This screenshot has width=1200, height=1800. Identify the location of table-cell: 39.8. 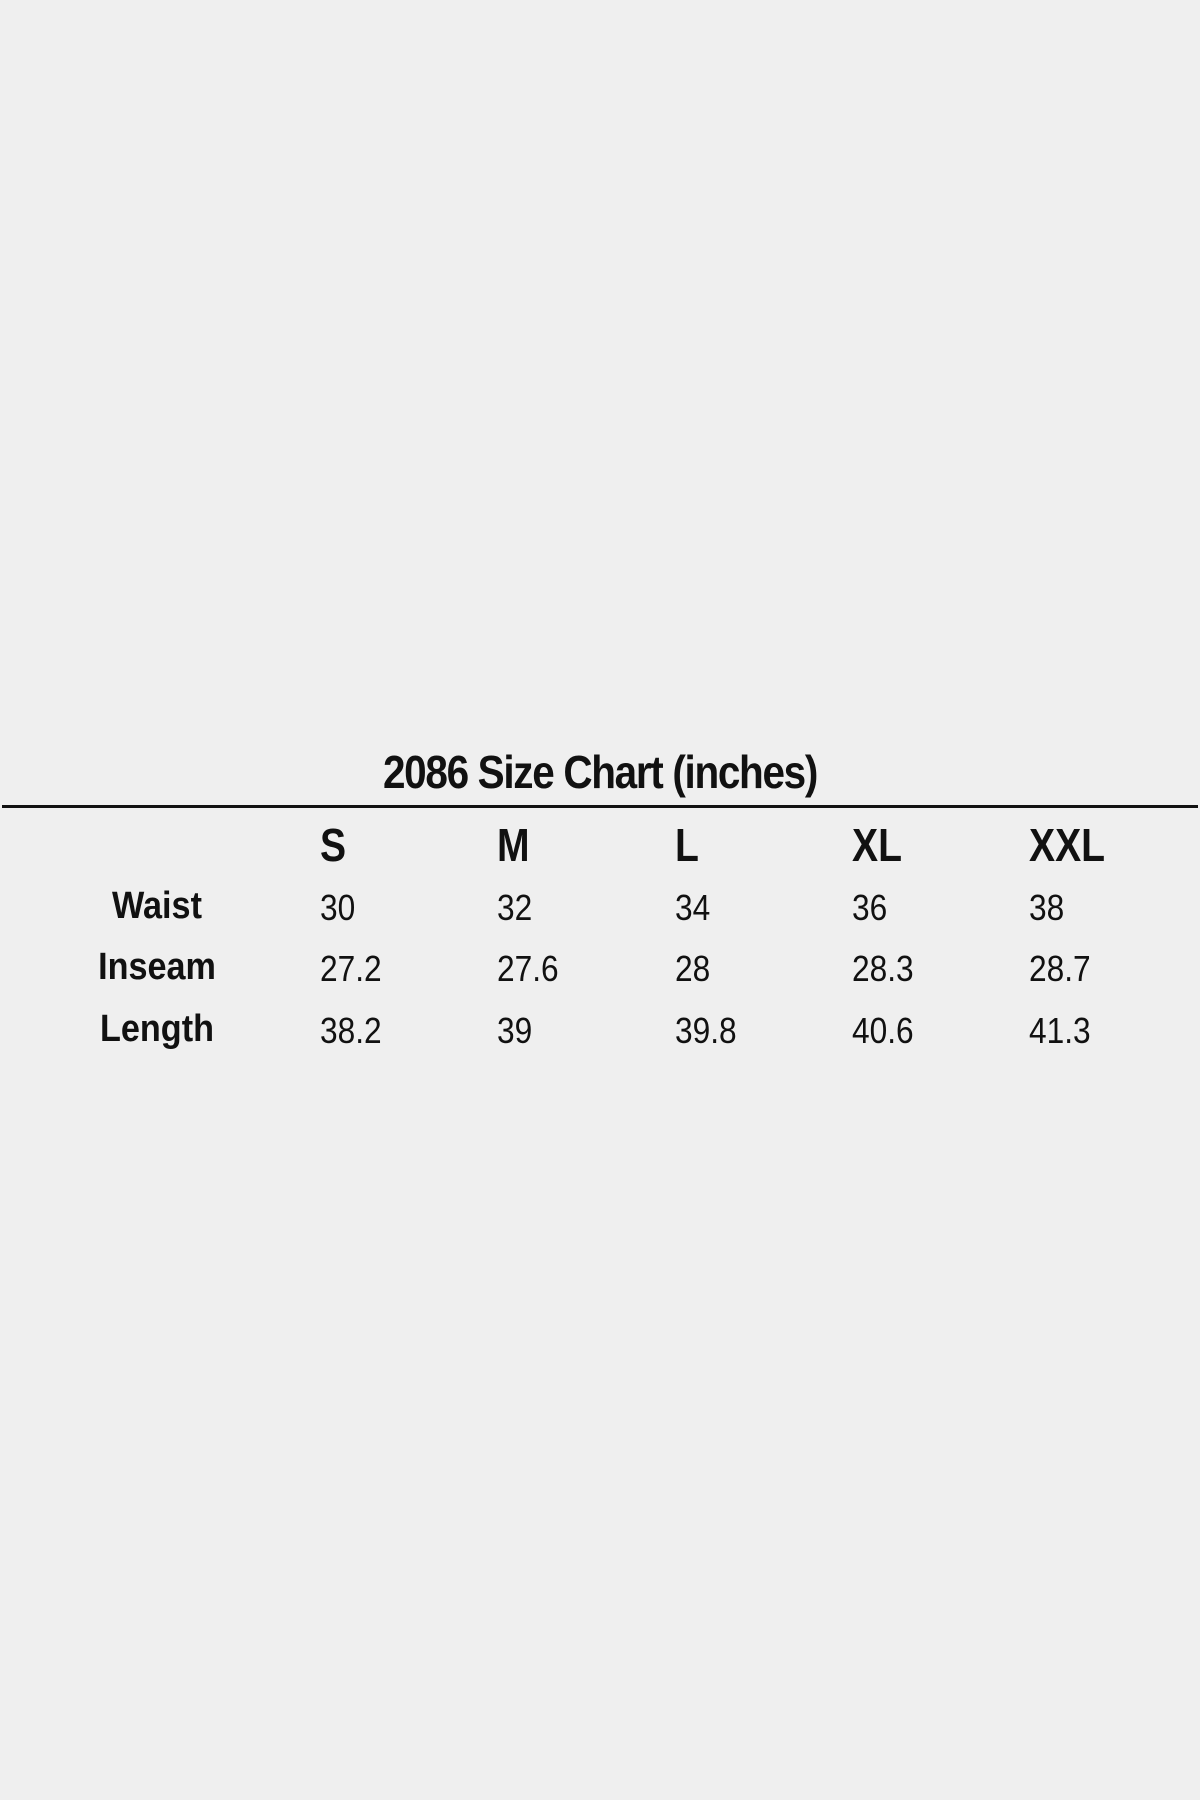
(706, 1030).